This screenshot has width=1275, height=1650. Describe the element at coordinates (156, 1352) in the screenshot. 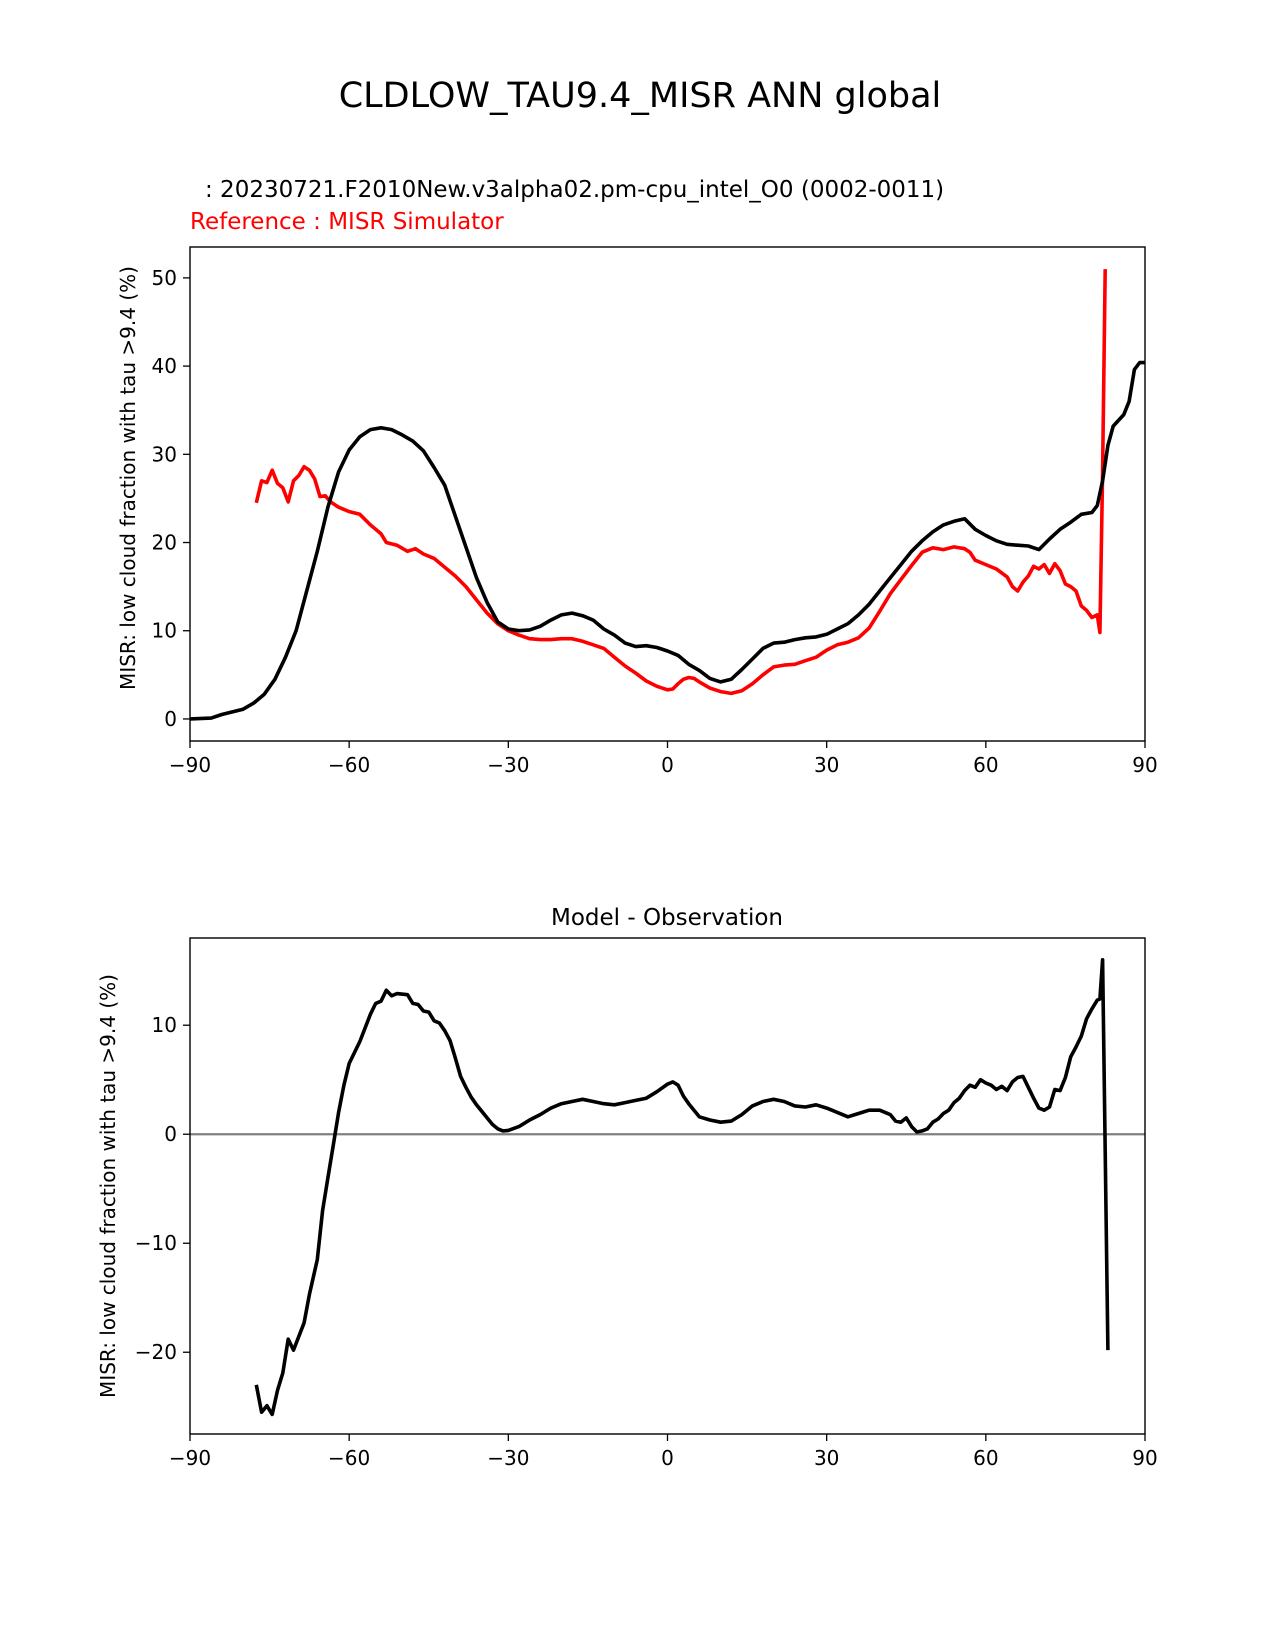

I see `bottom-y-tick-label: −20` at that location.